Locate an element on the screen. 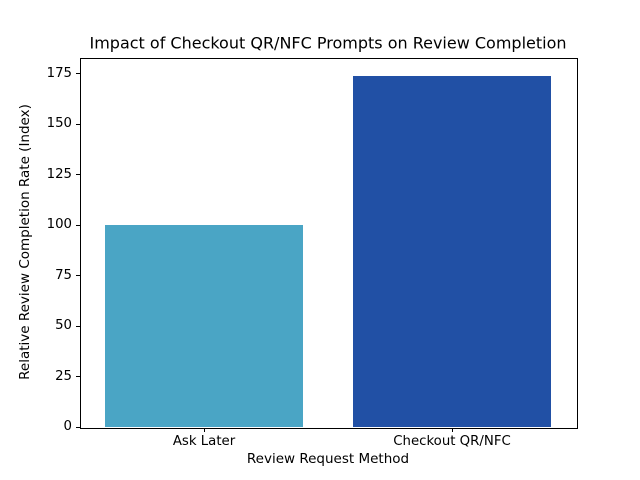 This screenshot has height=480, width=640. bar is located at coordinates (204, 326).